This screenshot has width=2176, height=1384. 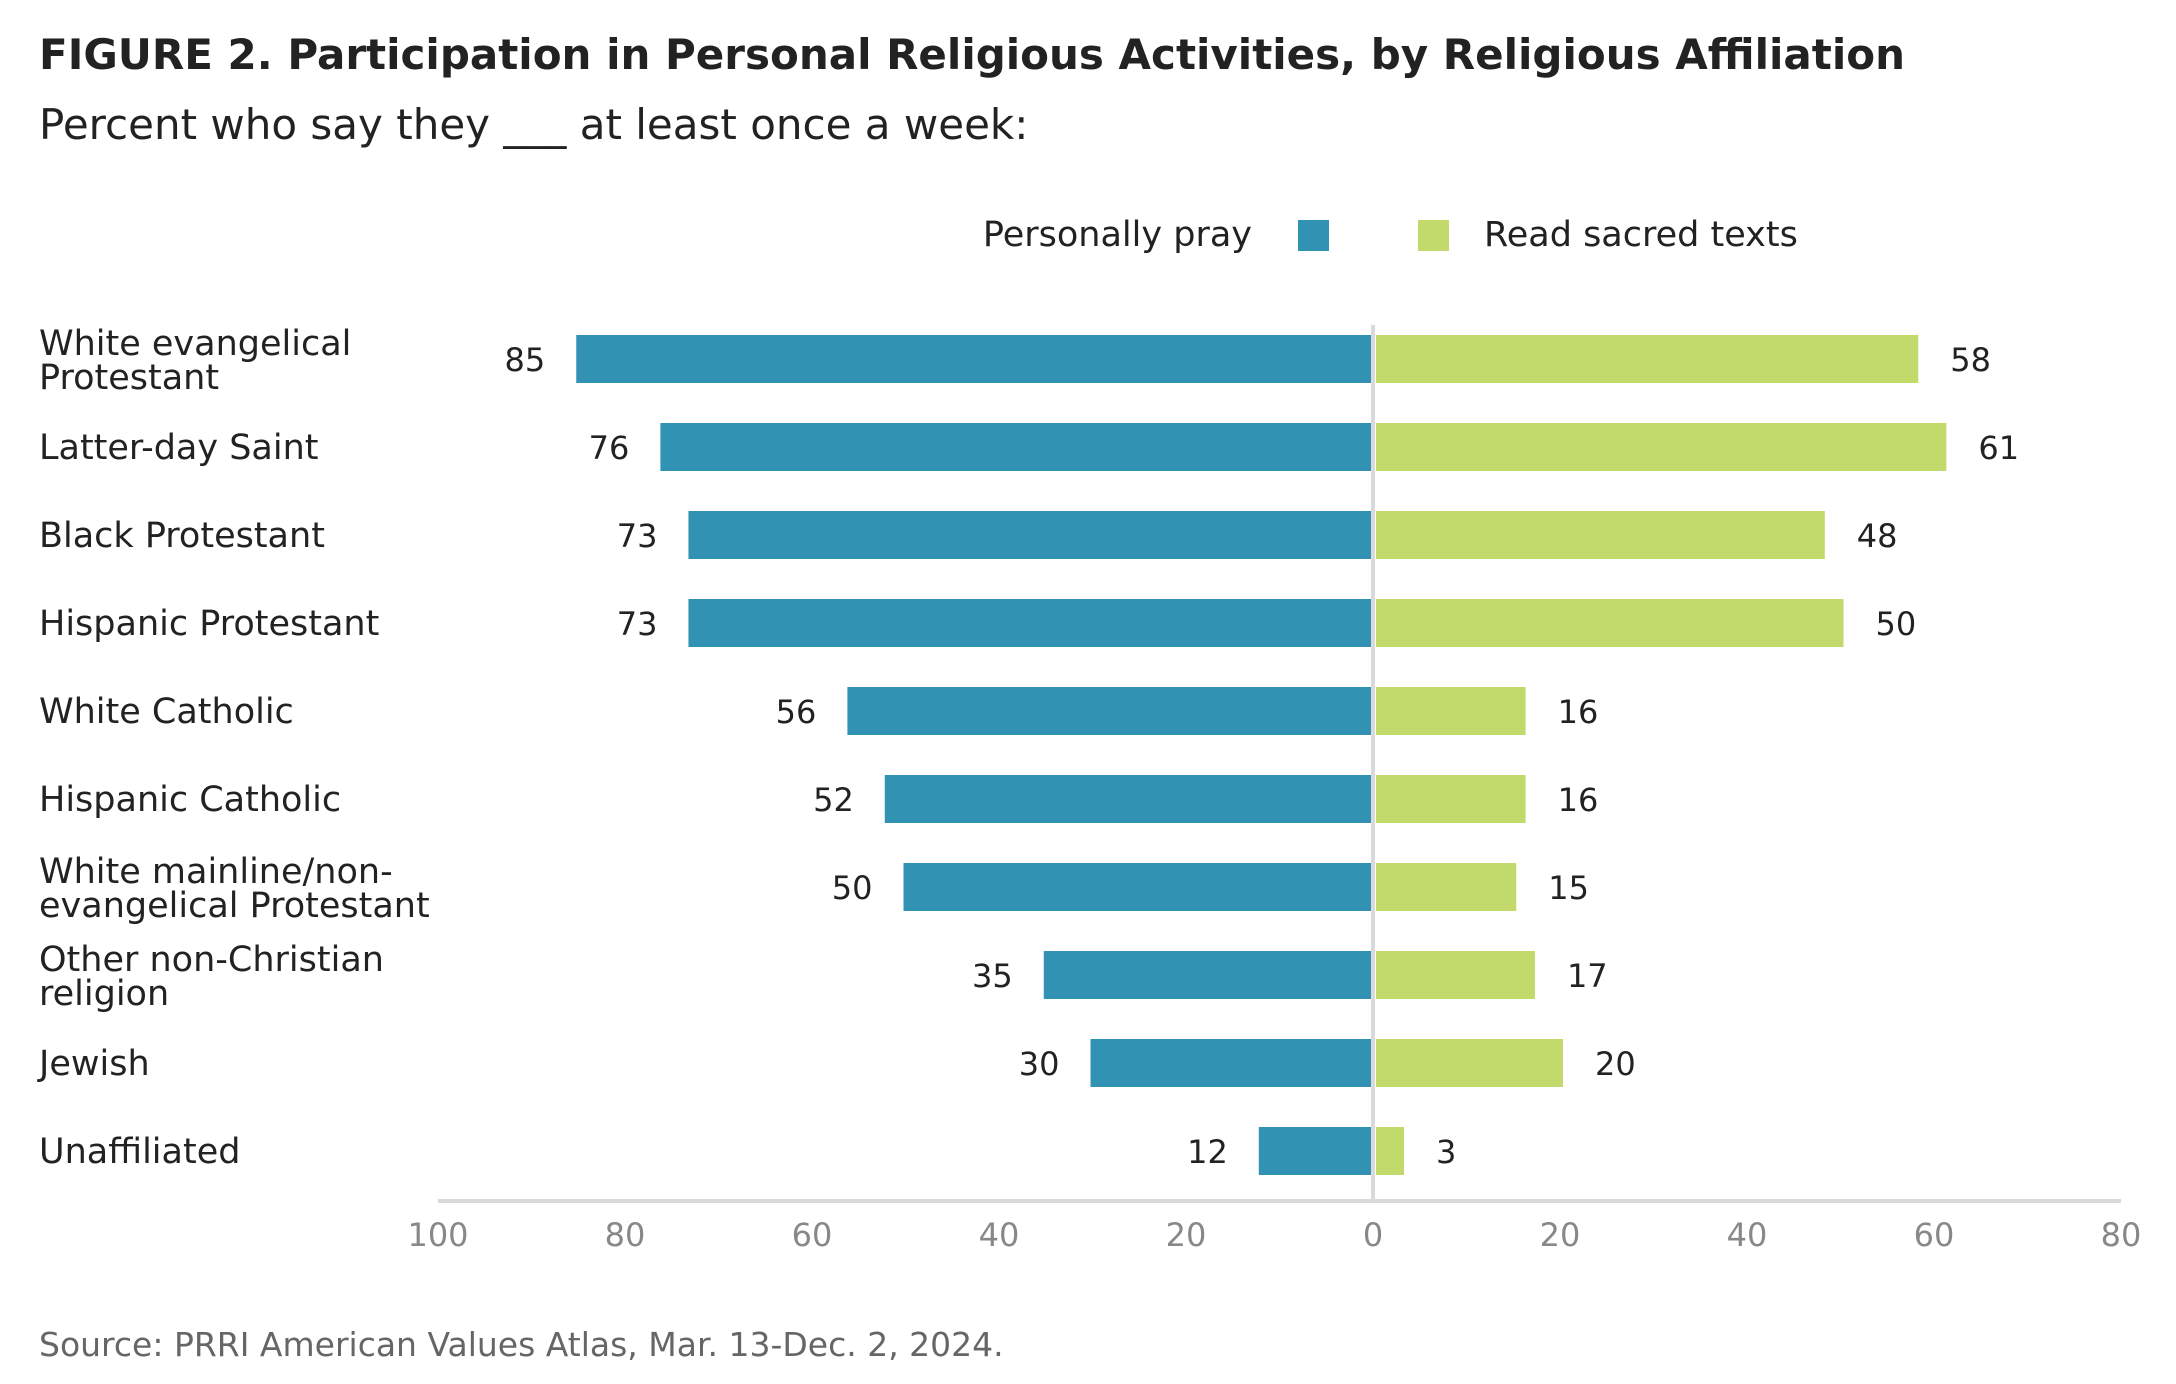 What do you see at coordinates (1207, 1152) in the screenshot?
I see `data-label-pray: 12` at bounding box center [1207, 1152].